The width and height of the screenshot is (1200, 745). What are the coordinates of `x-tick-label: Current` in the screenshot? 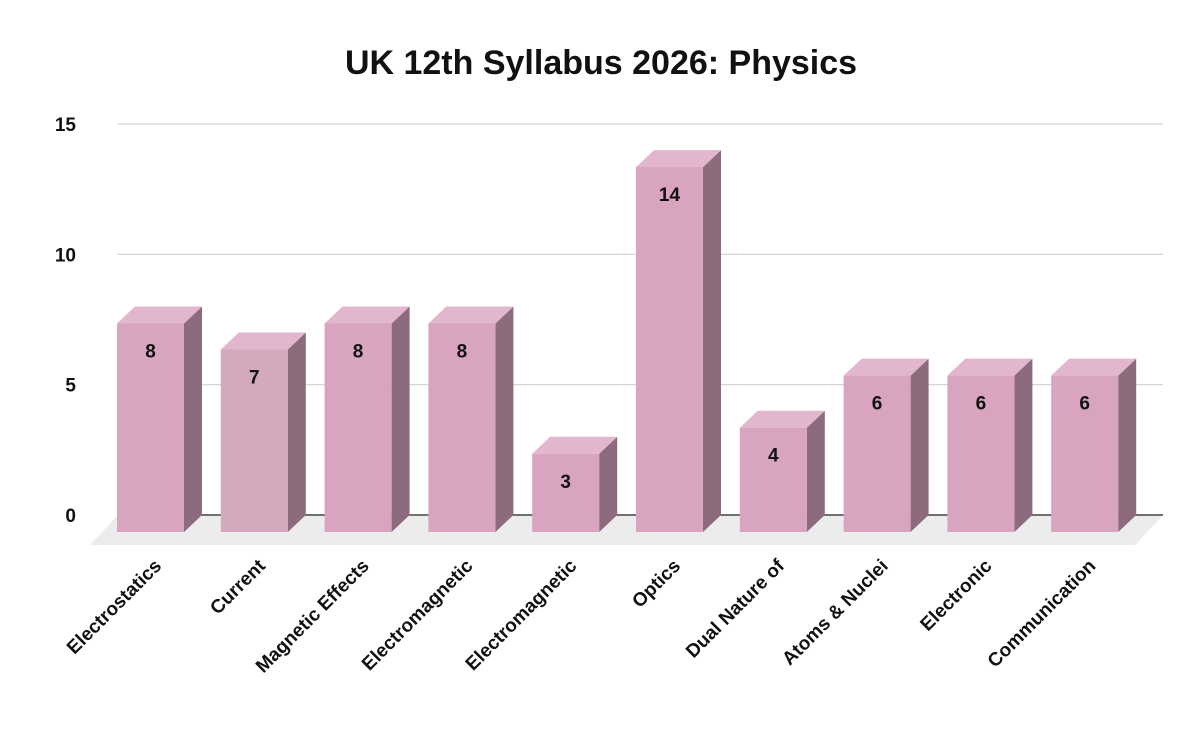 It's located at (238, 587).